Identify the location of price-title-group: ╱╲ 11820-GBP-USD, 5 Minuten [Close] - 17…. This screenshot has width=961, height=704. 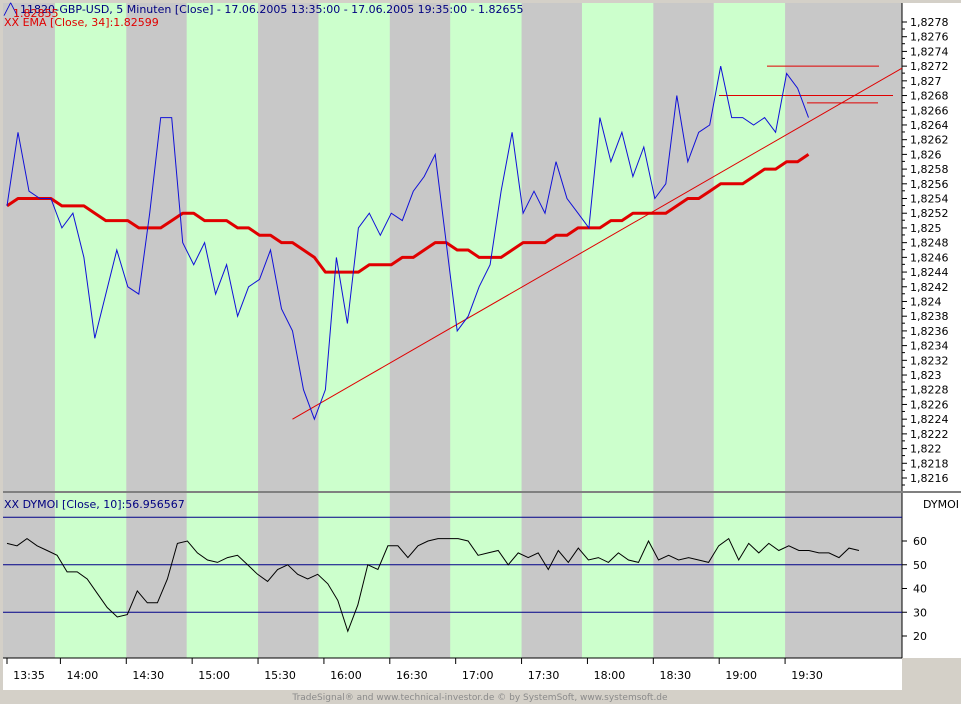
(263, 15).